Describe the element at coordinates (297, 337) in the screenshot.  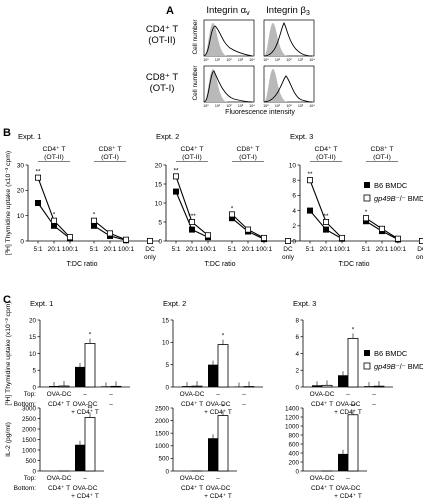
I see `y-tick-label: 6` at that location.